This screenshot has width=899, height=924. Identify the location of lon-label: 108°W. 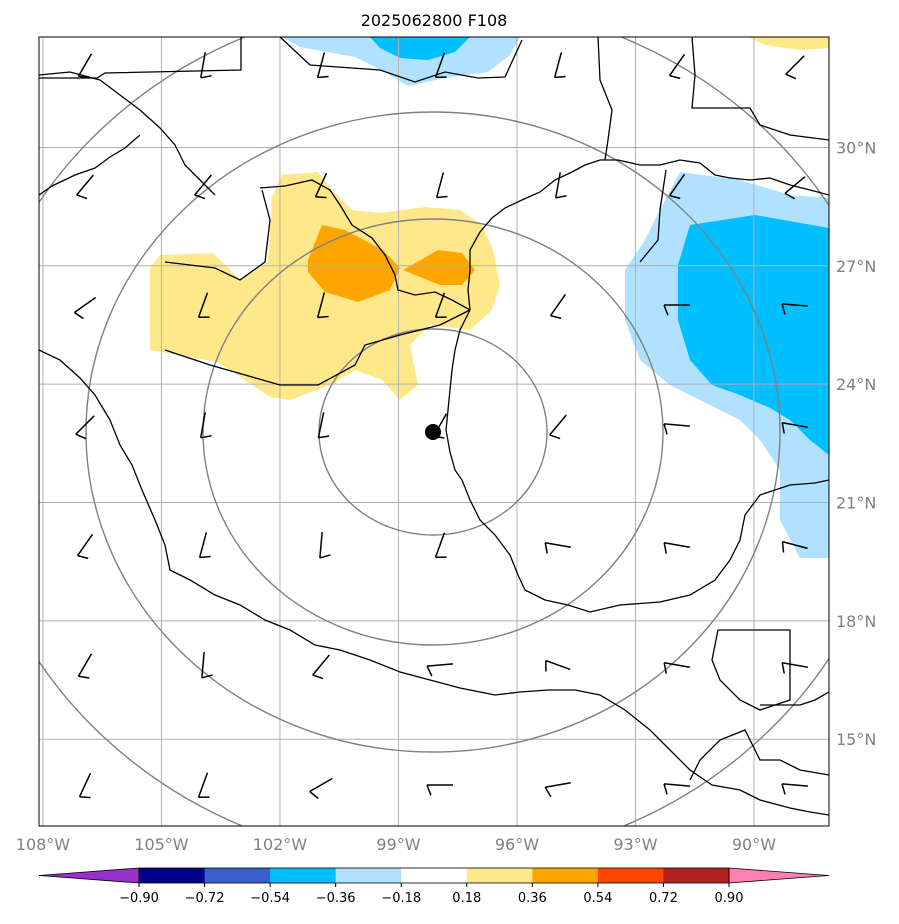
(43, 844).